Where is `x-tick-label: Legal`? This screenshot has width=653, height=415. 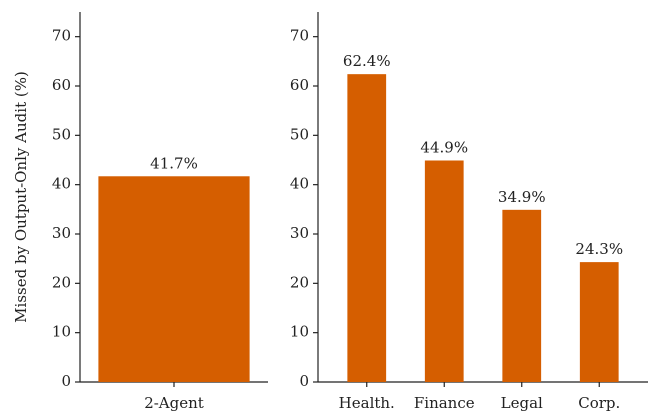 x-tick-label: Legal is located at coordinates (522, 403).